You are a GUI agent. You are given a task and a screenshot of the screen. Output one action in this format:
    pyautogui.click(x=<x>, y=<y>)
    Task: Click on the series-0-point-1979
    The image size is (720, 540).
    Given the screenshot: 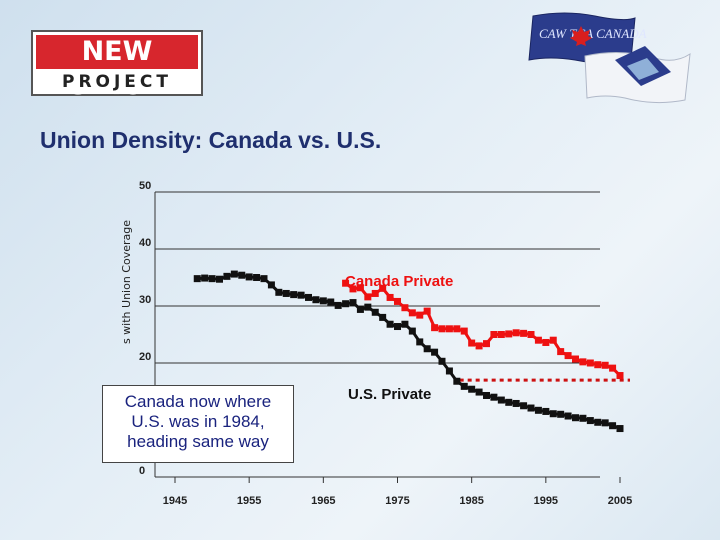 What is the action you would take?
    pyautogui.click(x=427, y=311)
    